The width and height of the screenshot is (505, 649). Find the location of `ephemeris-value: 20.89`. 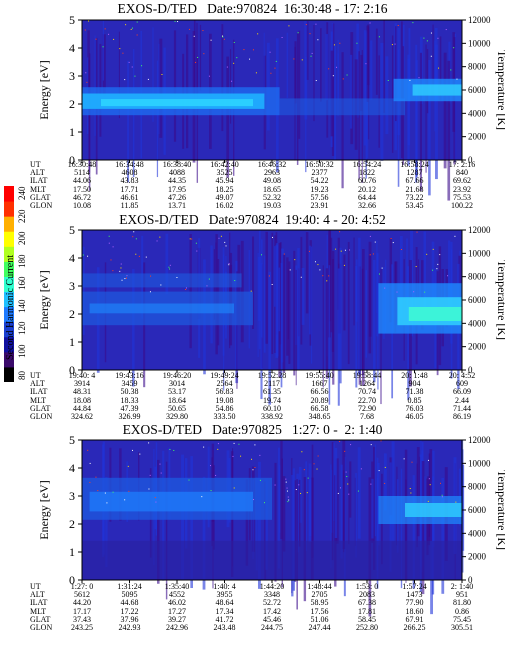

ephemeris-value: 20.89 is located at coordinates (319, 400).